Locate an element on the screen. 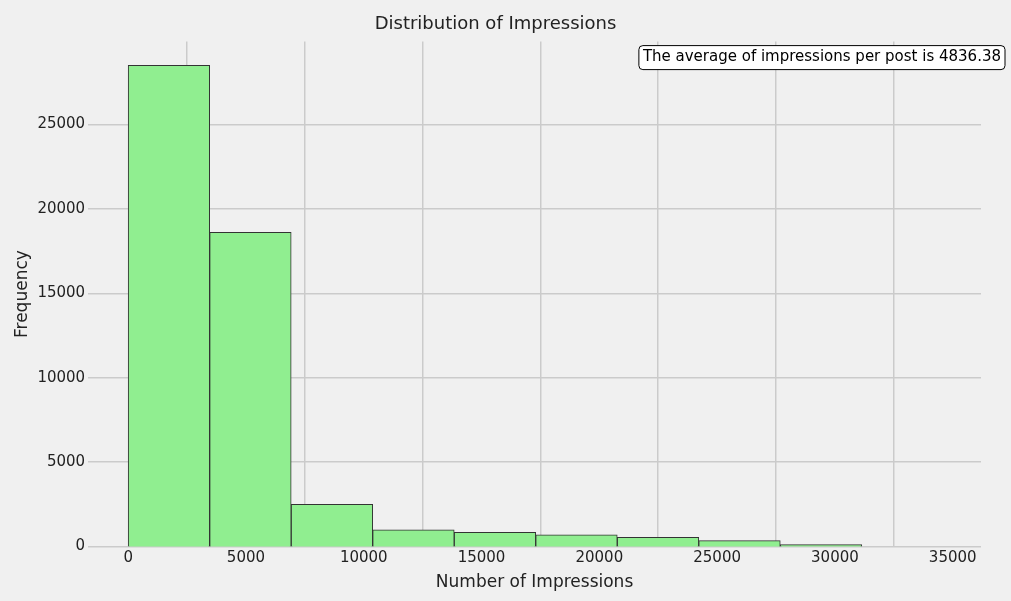 The image size is (1011, 601). x-axis-title: Number of Impressions is located at coordinates (534, 581).